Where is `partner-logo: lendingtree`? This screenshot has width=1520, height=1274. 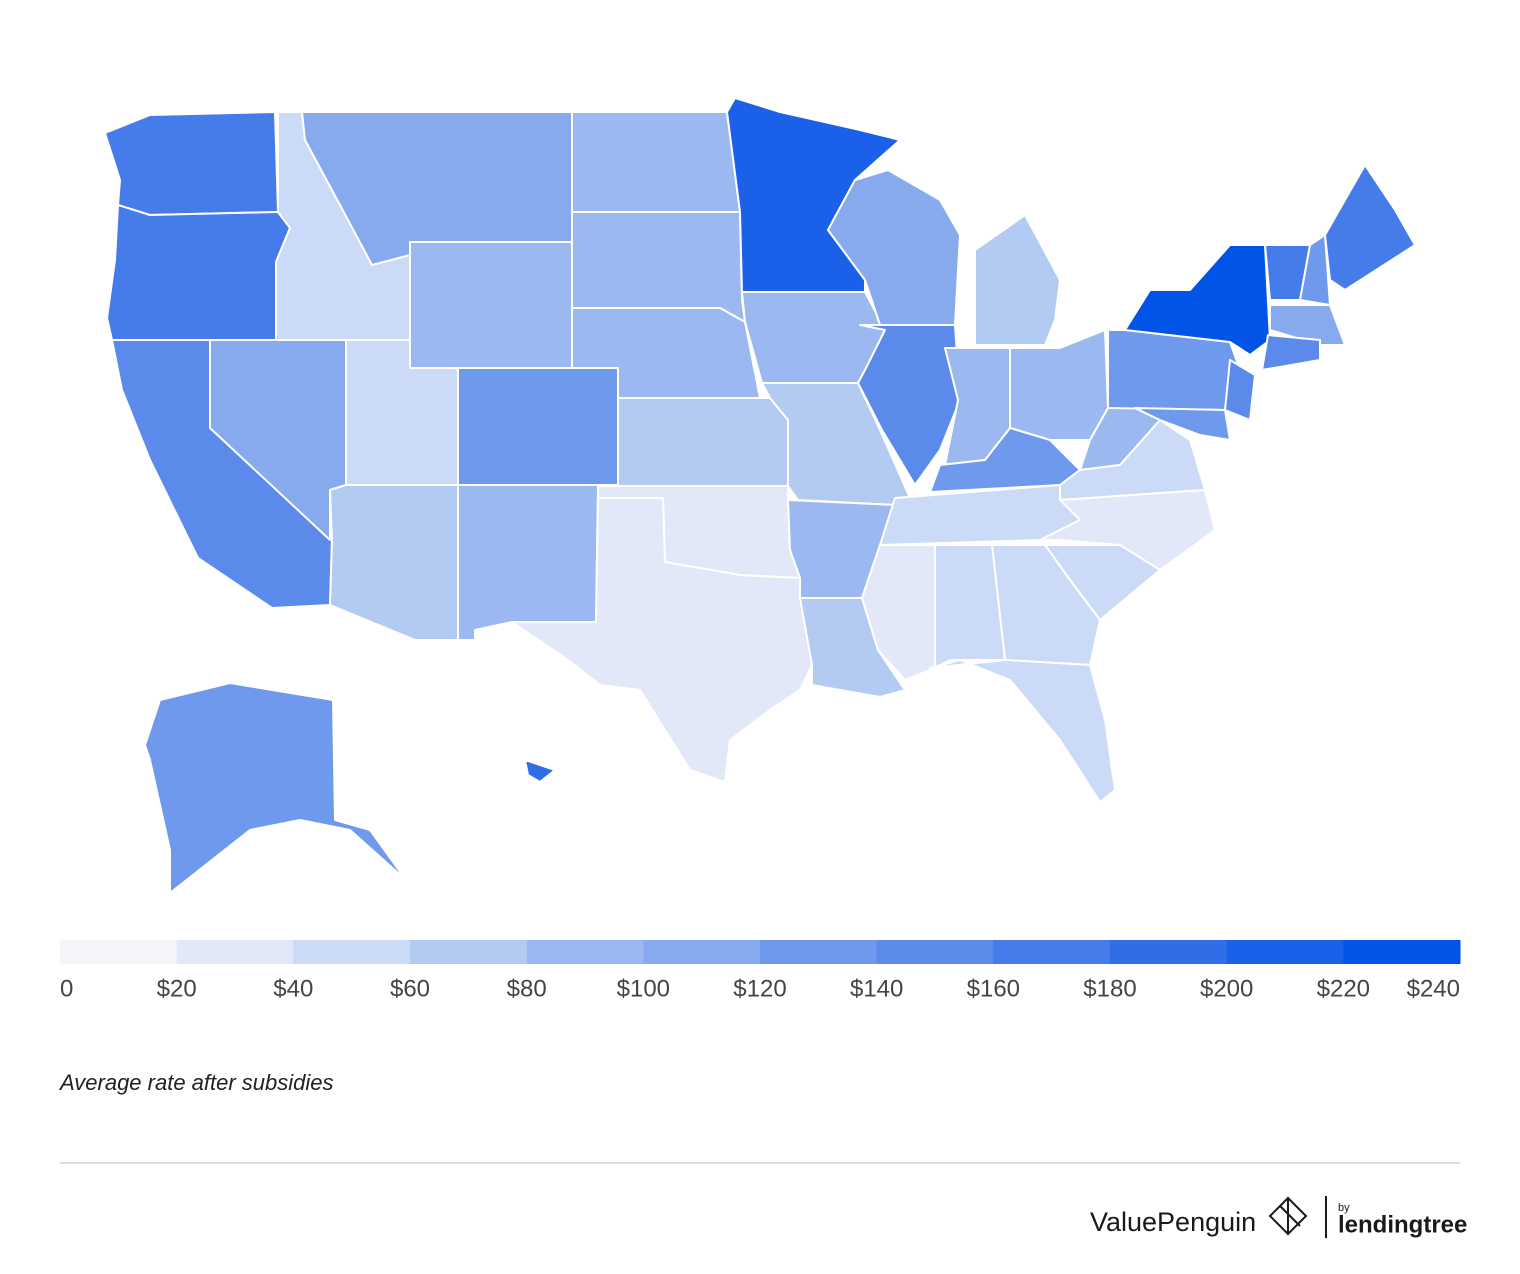 partner-logo: lendingtree is located at coordinates (1402, 1224).